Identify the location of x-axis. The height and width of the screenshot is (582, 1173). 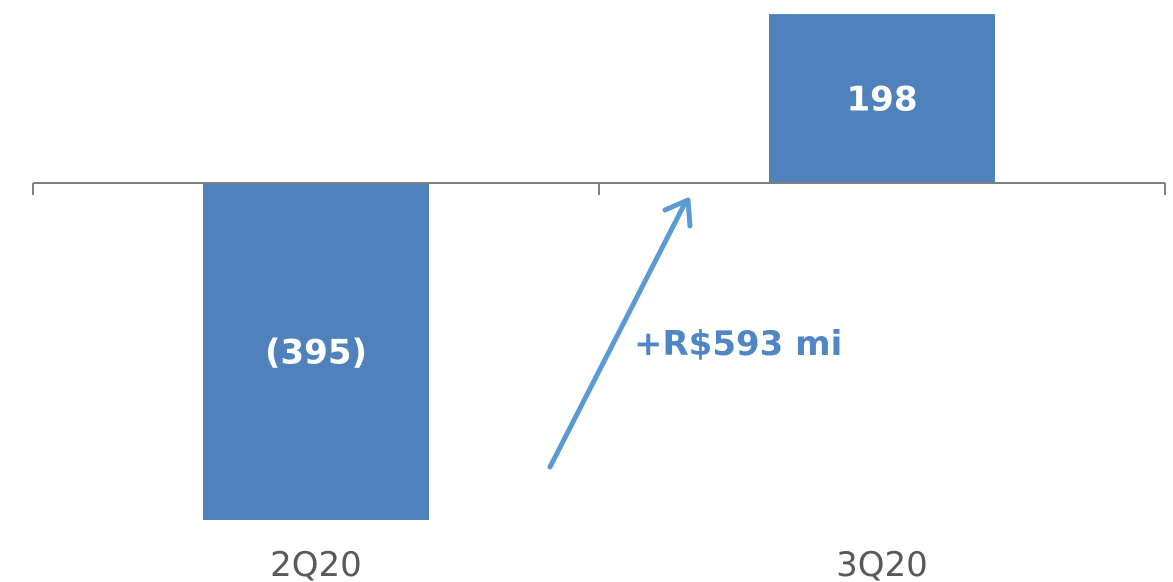
(599, 188).